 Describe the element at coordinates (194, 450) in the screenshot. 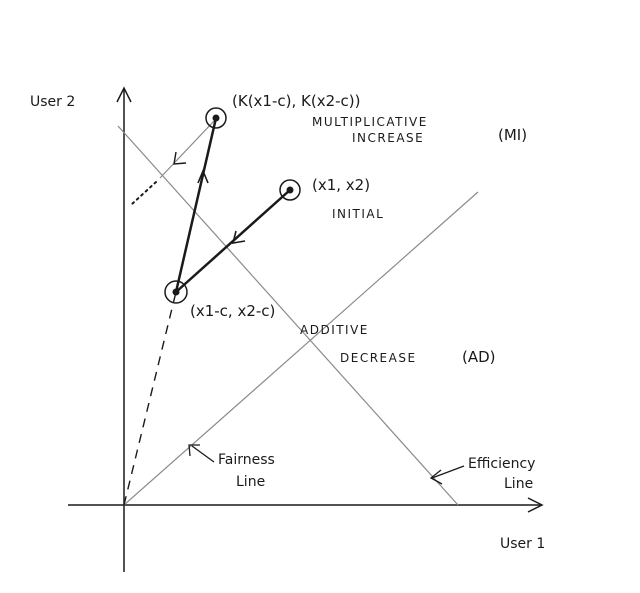

I see `fairness-callout-arrow` at that location.